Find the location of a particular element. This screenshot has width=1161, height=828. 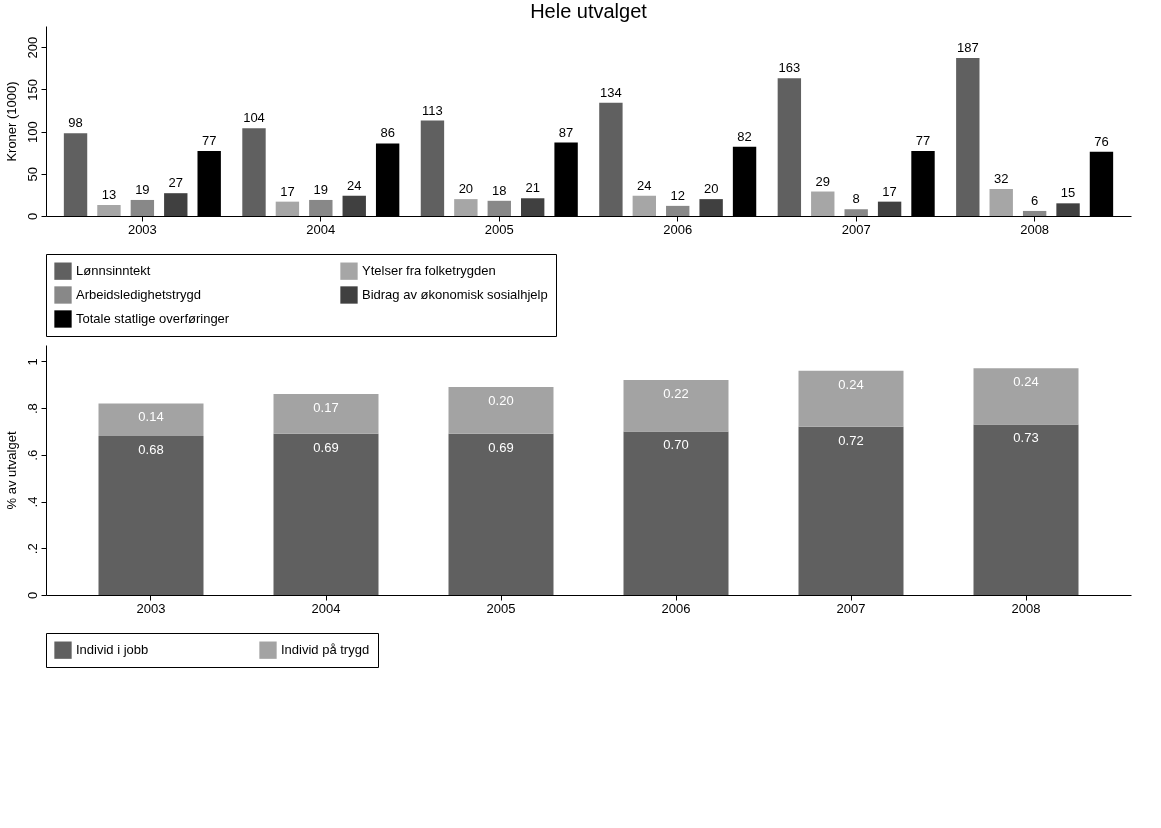

data-label: 0.14 is located at coordinates (151, 417).